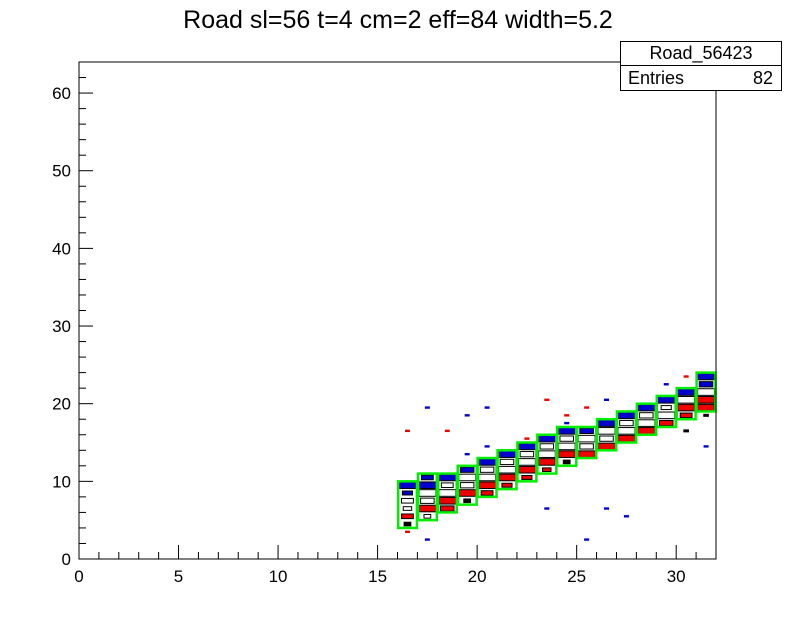 Image resolution: width=796 pixels, height=622 pixels. I want to click on x-tick-label: 10, so click(278, 576).